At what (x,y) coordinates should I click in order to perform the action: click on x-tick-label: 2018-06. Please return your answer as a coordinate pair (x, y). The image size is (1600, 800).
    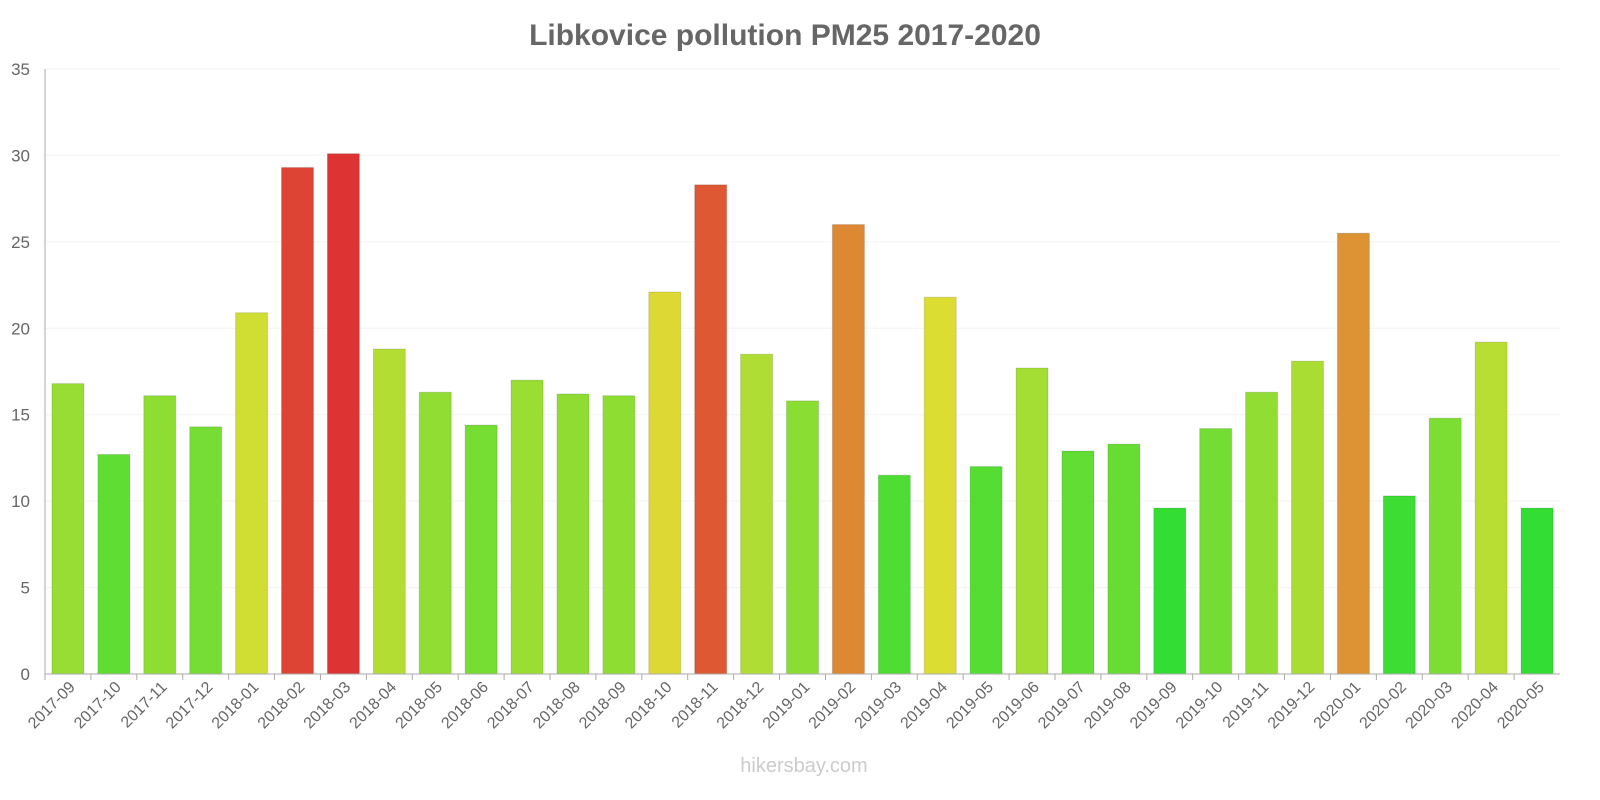
    Looking at the image, I should click on (465, 706).